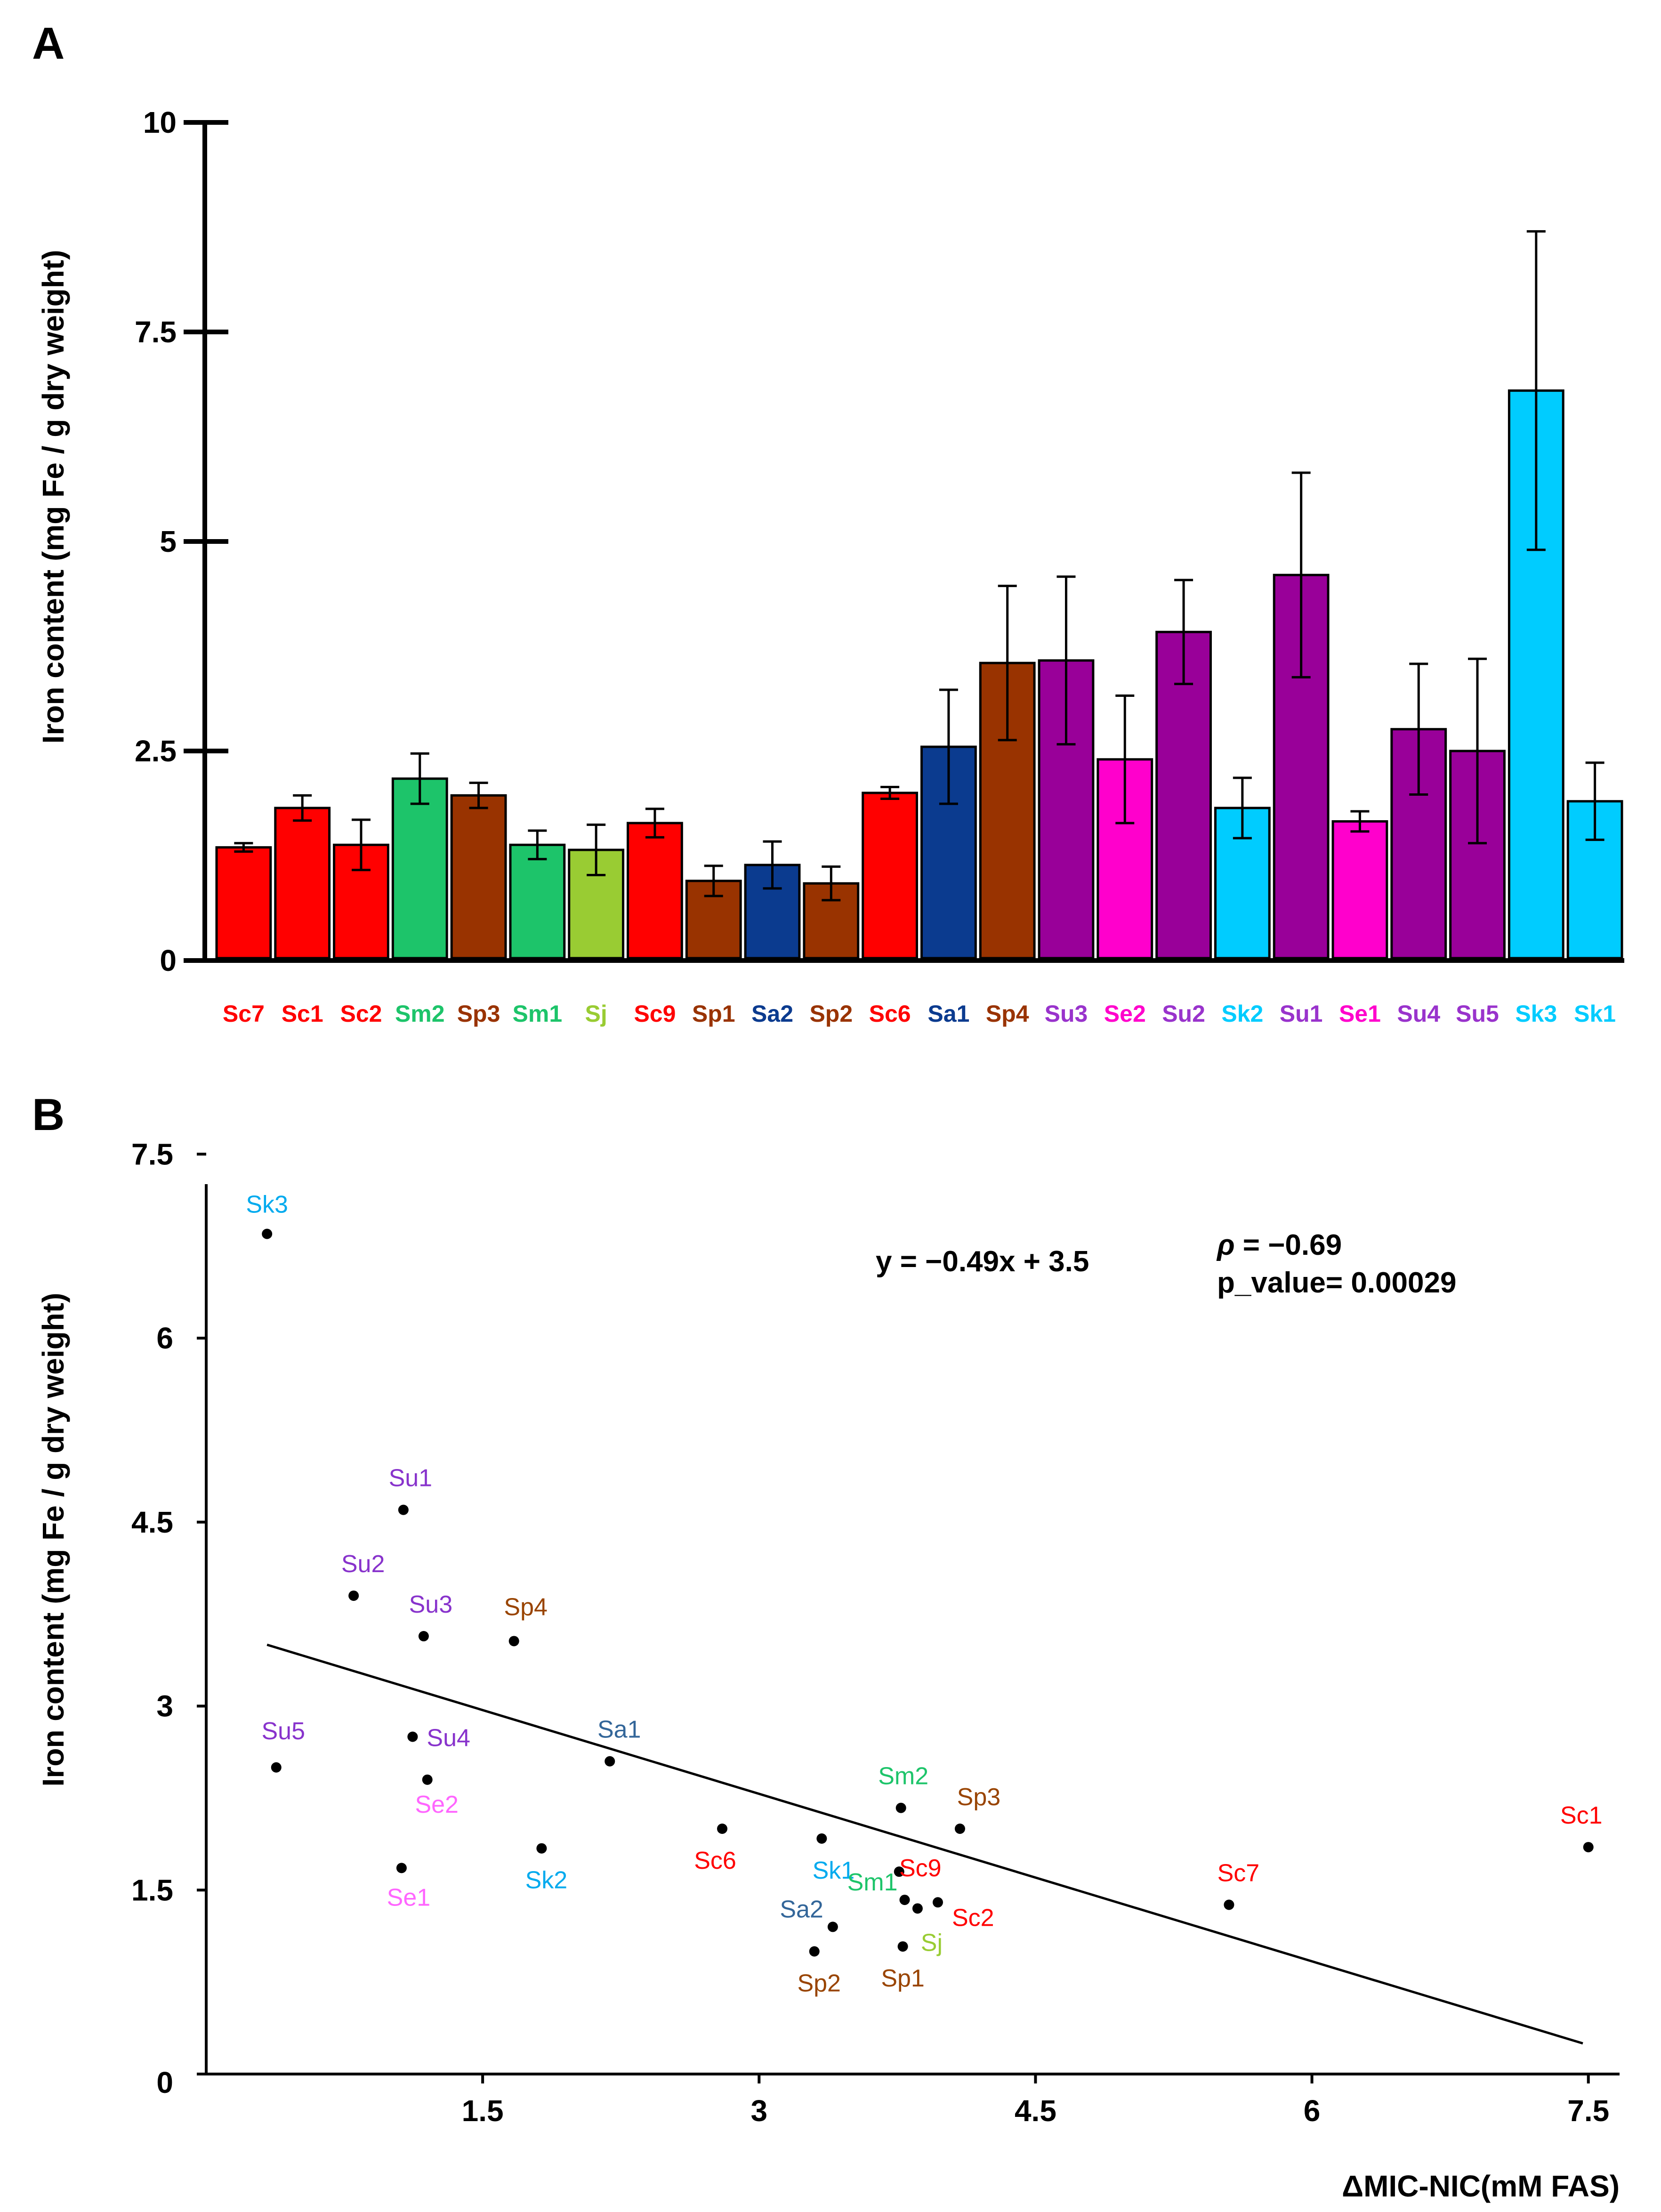  Describe the element at coordinates (168, 541) in the screenshot. I see `bar-y-tick-label: 5` at that location.